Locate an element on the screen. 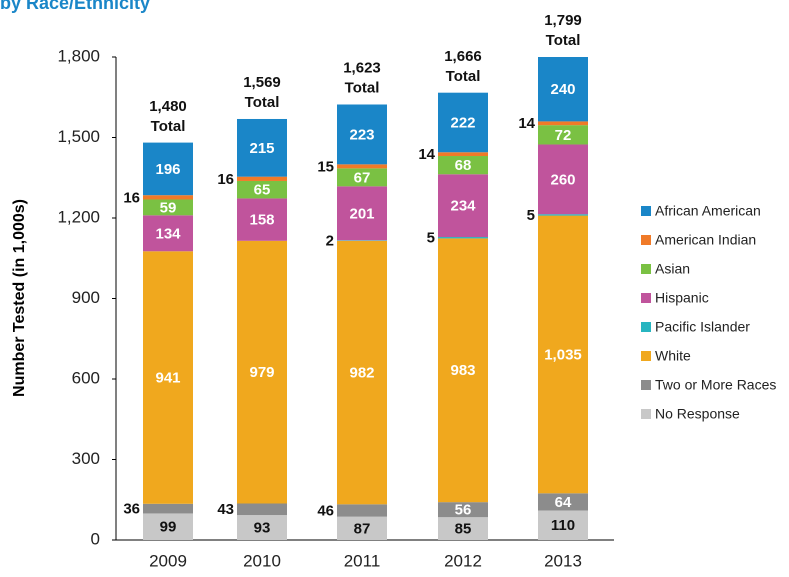 The width and height of the screenshot is (789, 577). data-label: 43 is located at coordinates (225, 509).